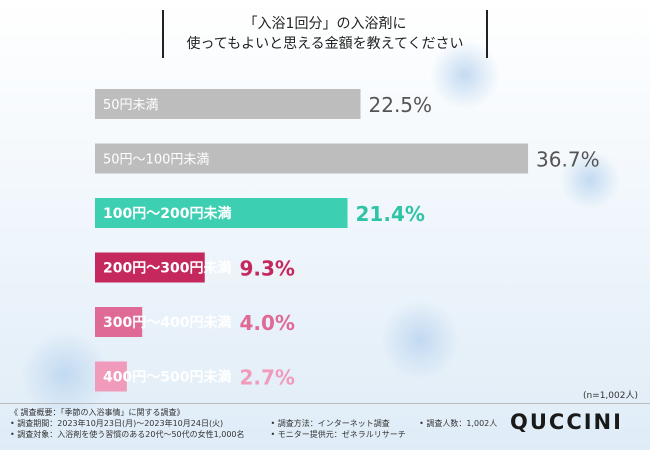 The height and width of the screenshot is (450, 650). I want to click on value-label-5: 4.0%, so click(266, 323).